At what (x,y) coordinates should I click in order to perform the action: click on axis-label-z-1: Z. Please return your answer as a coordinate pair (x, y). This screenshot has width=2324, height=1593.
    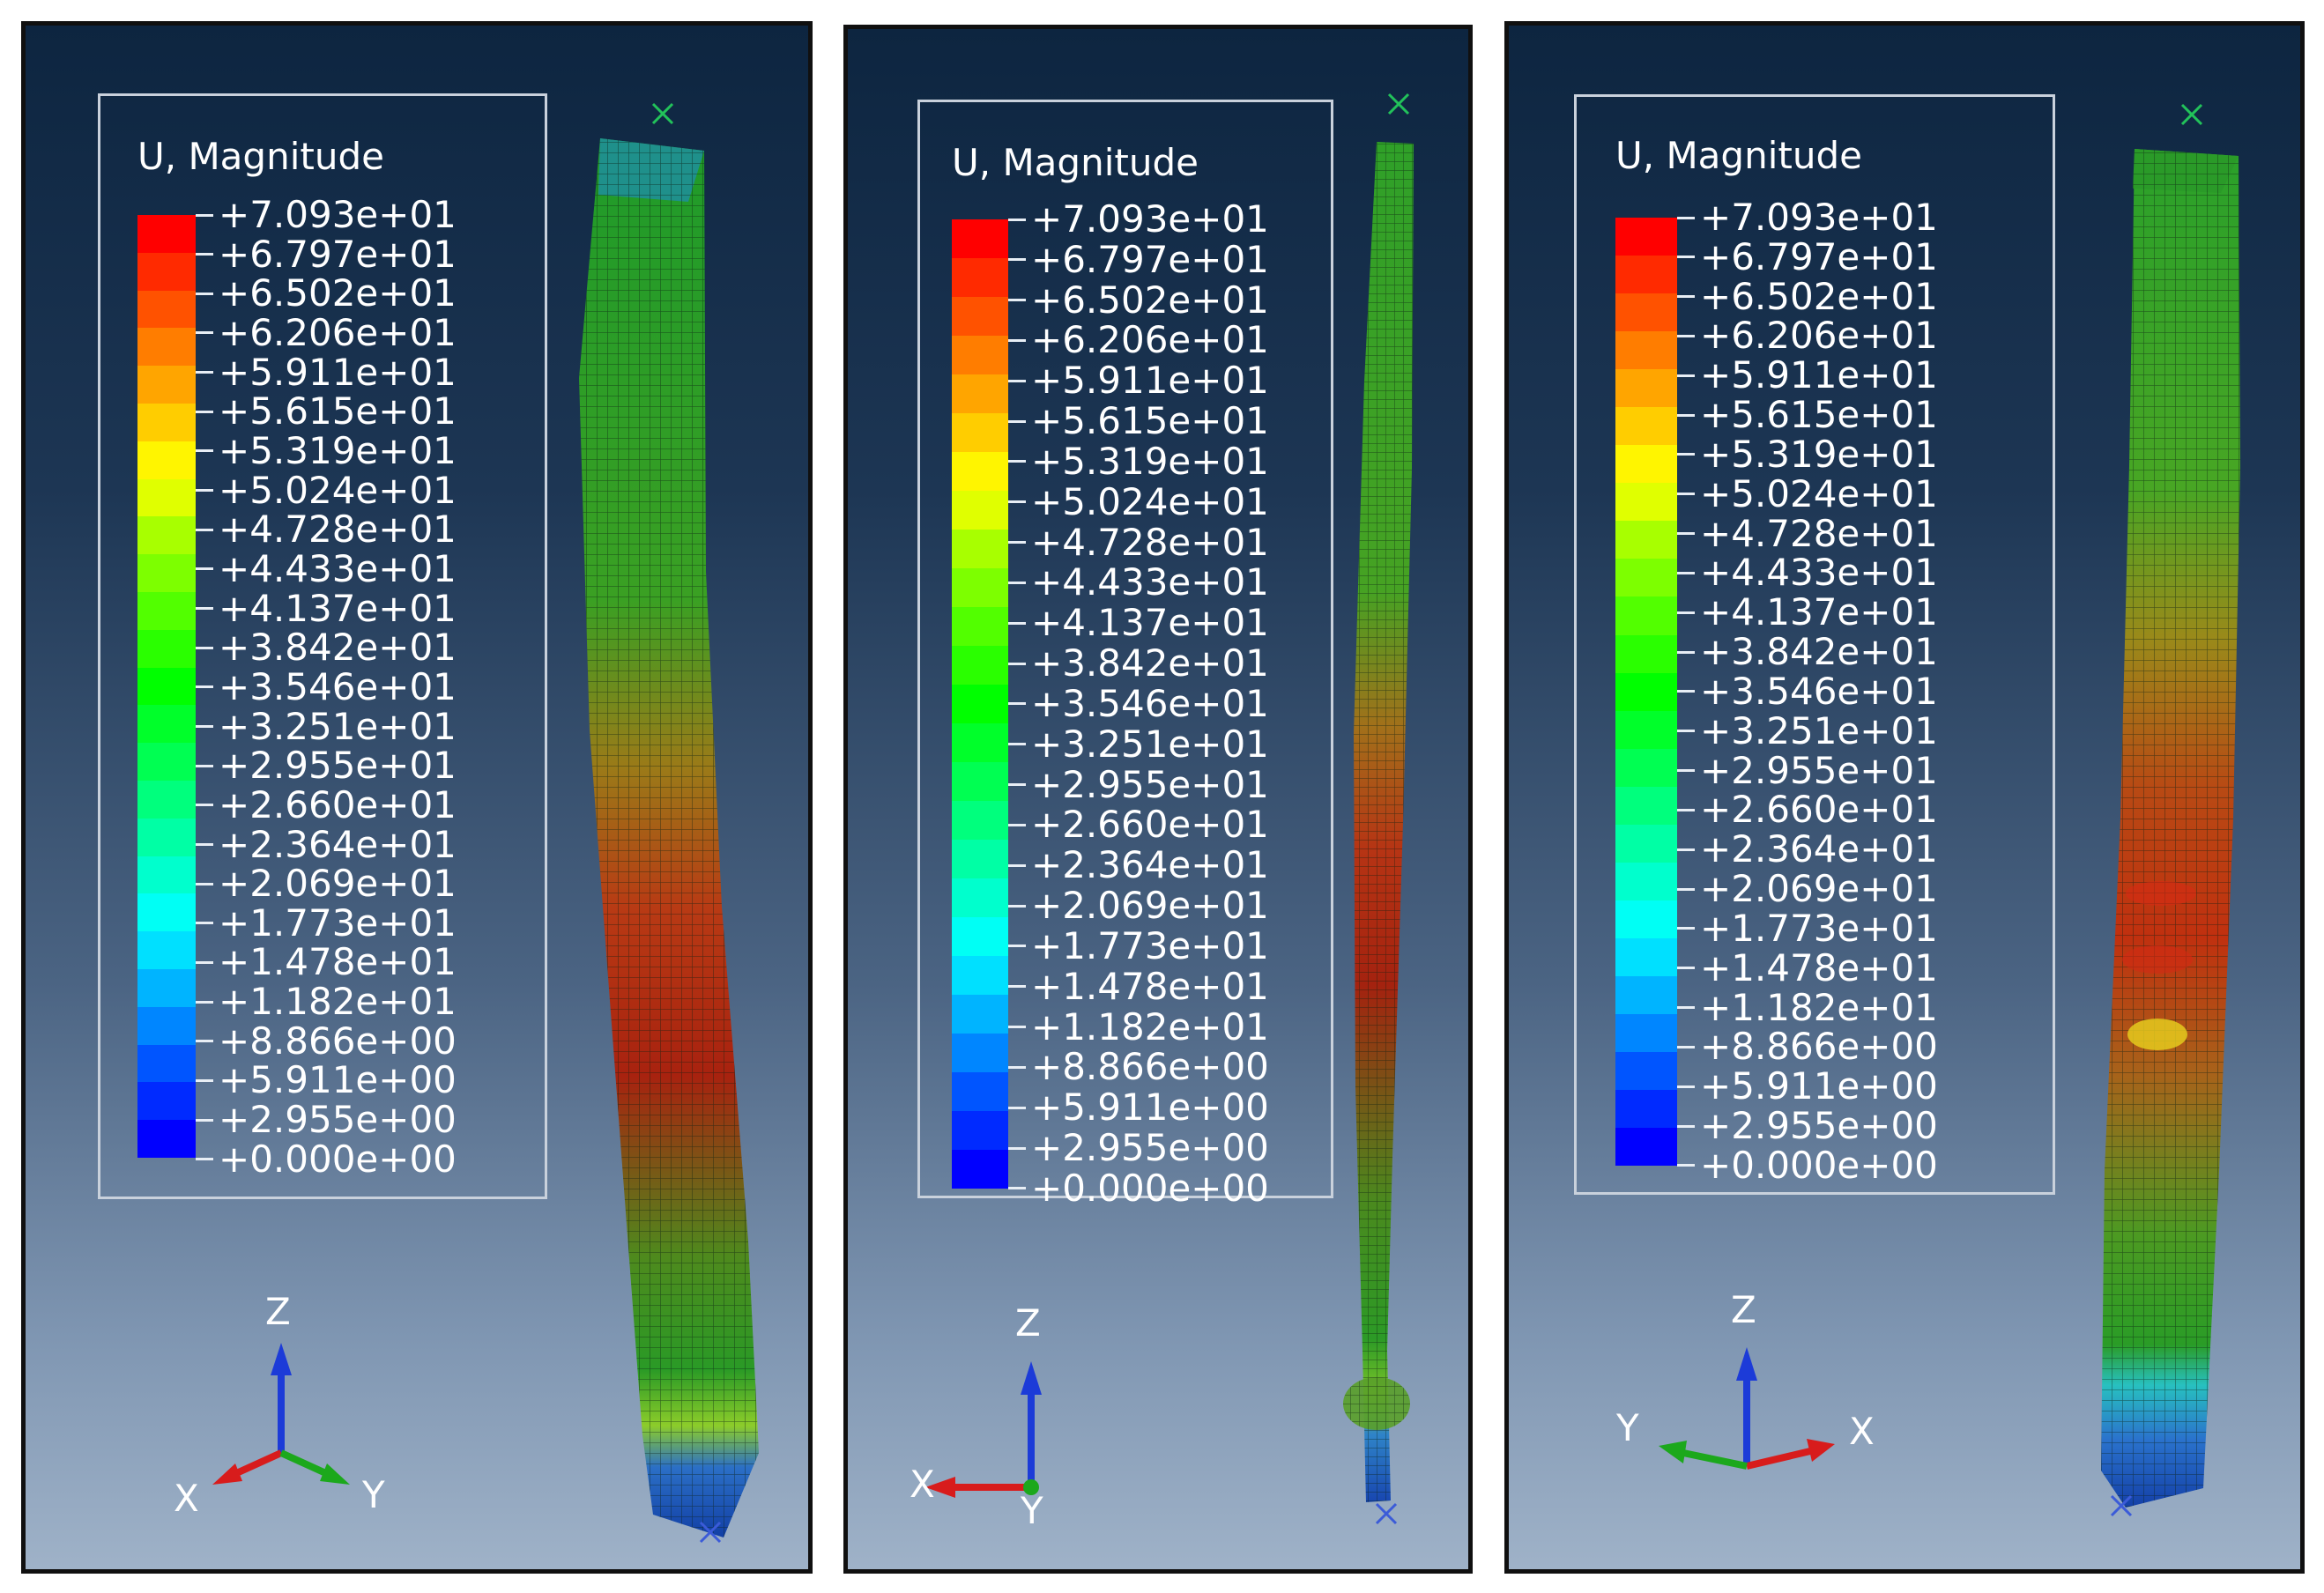
    Looking at the image, I should click on (278, 1312).